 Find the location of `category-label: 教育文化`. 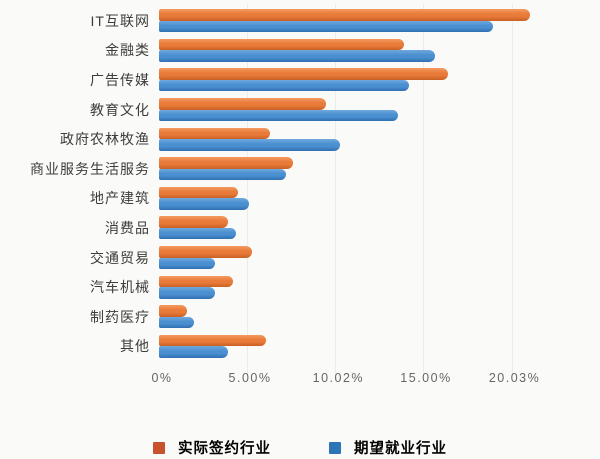

category-label: 教育文化 is located at coordinates (120, 109).